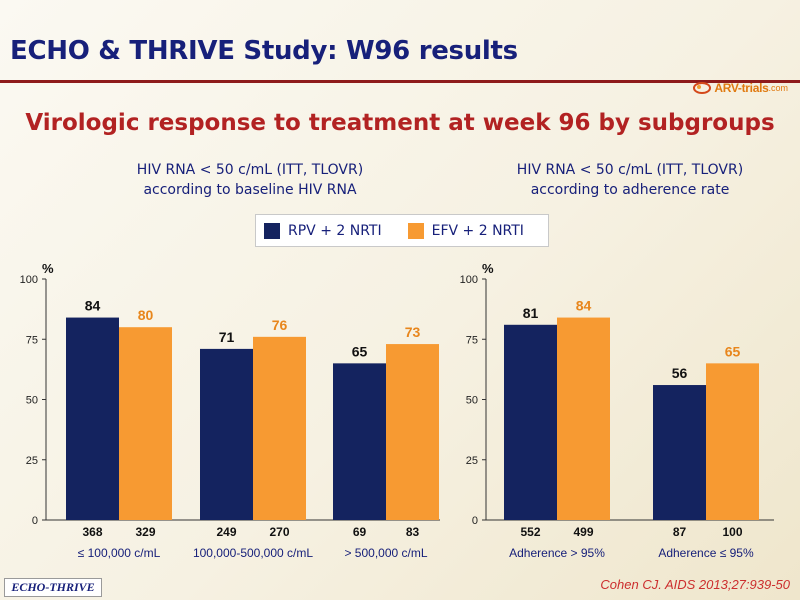  Describe the element at coordinates (253, 553) in the screenshot. I see `left-category-label: 100,000-500,000 c/mL` at that location.